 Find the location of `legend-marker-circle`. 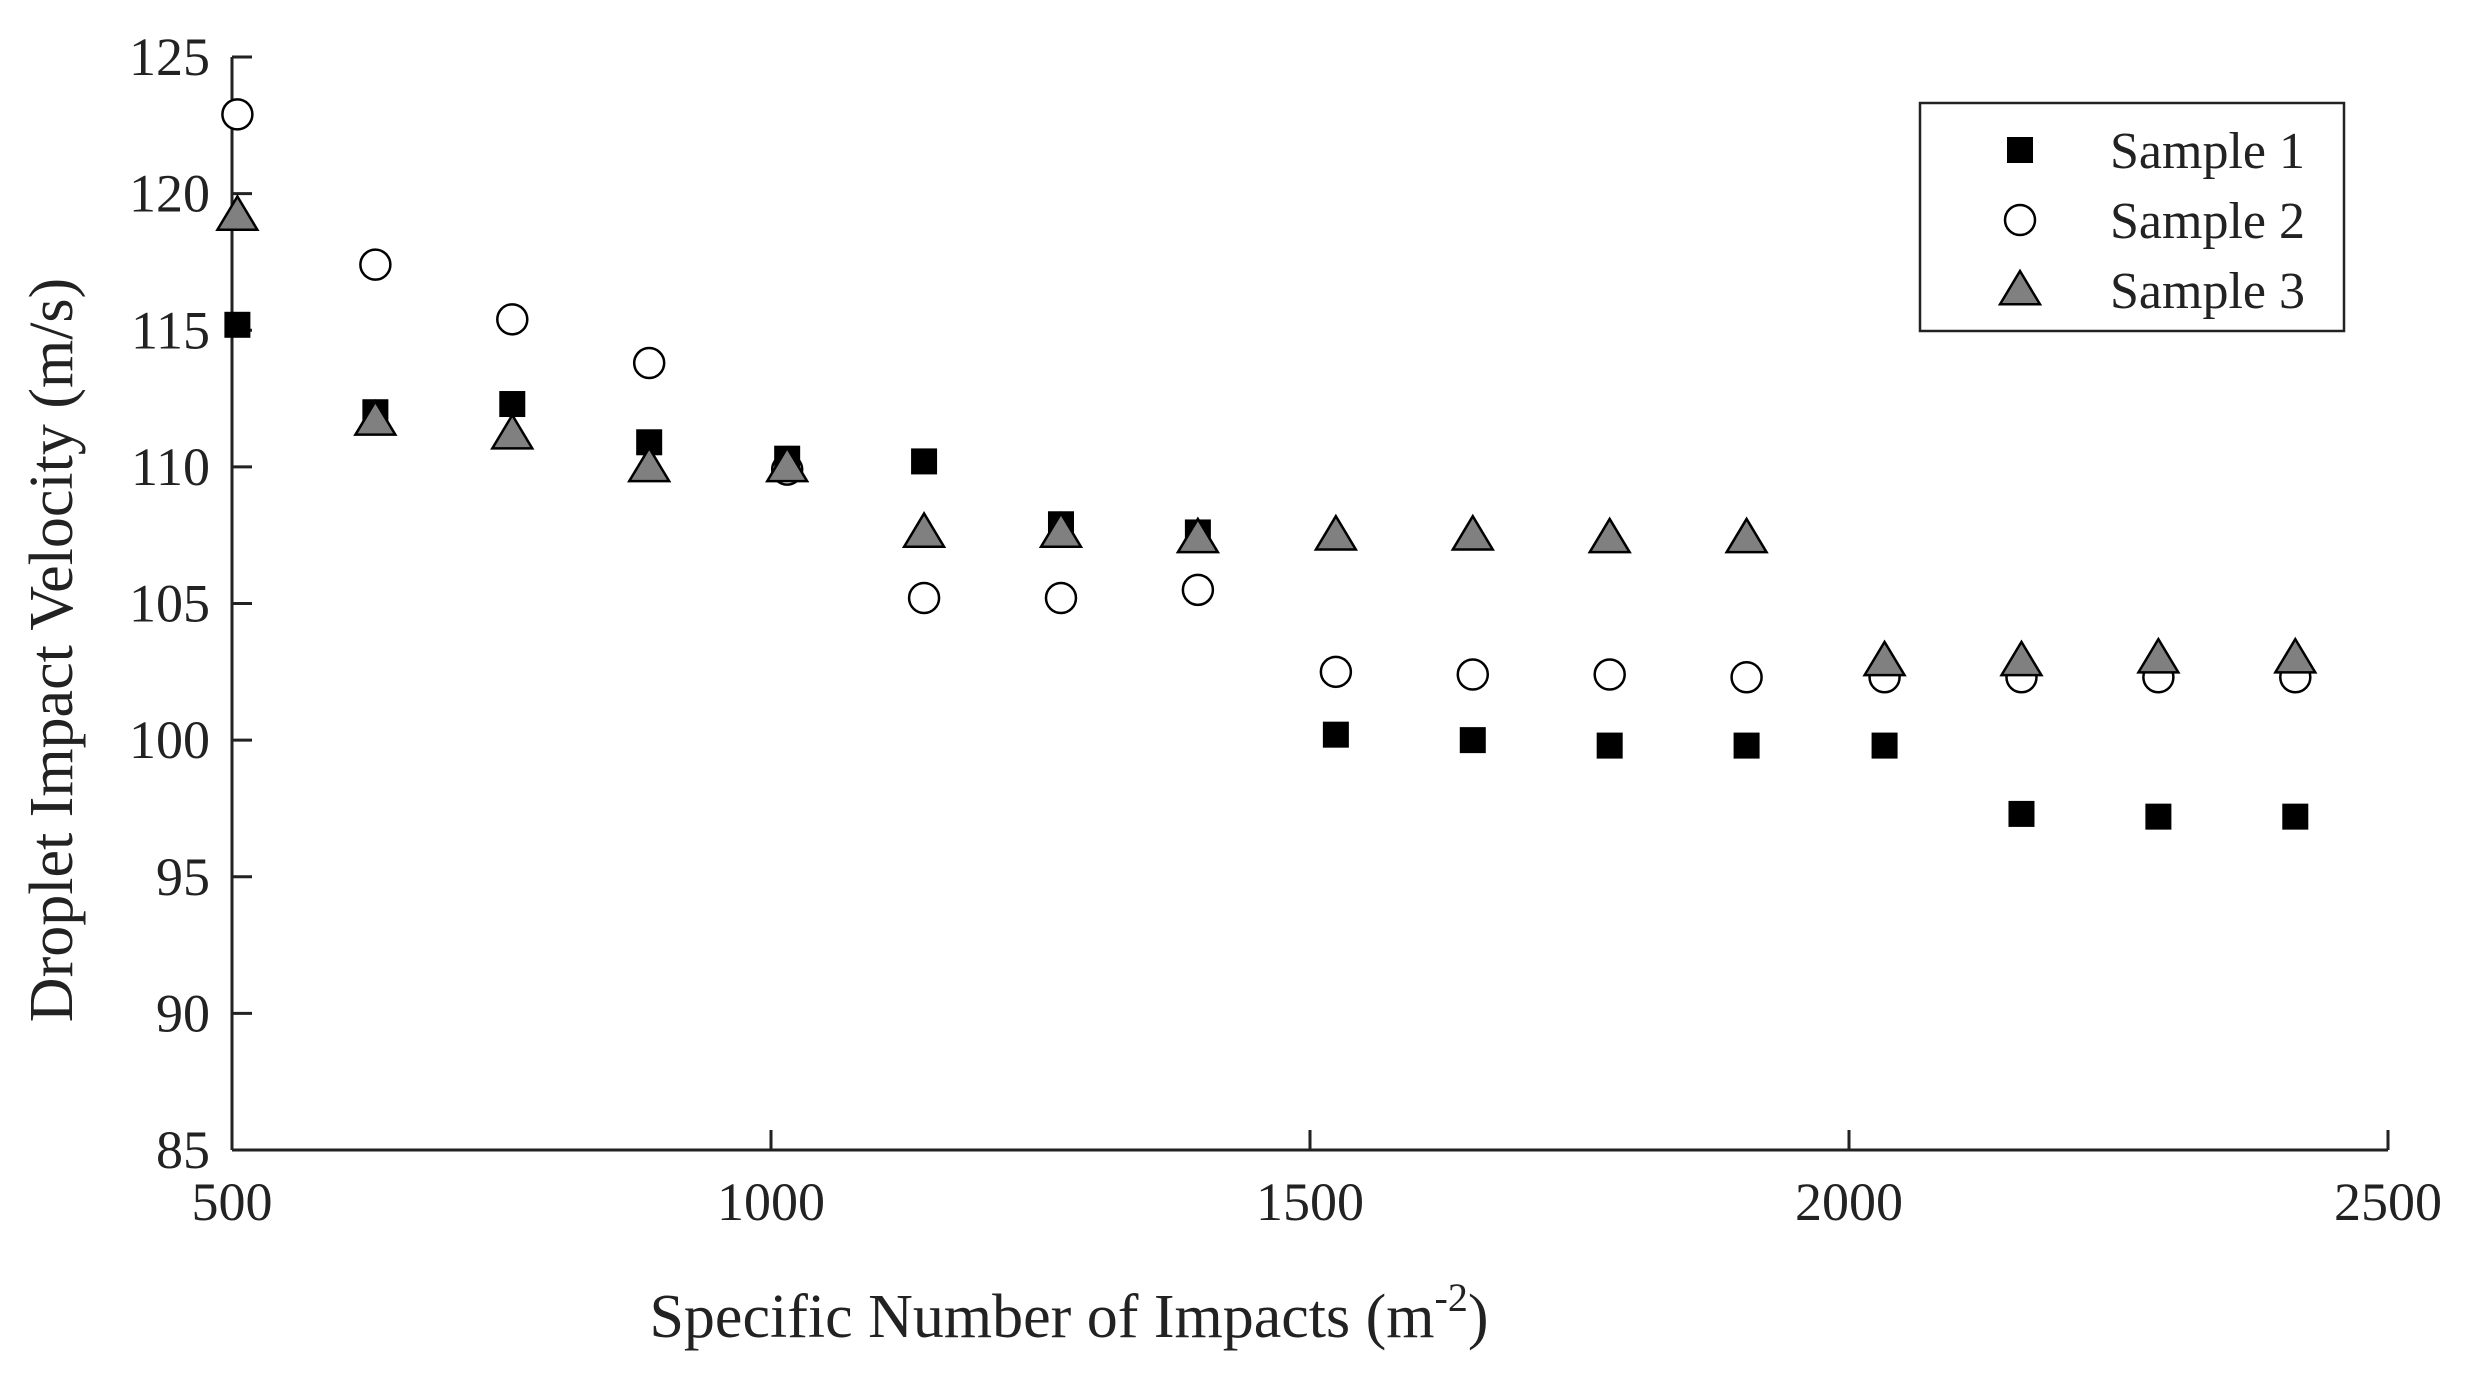

legend-marker-circle is located at coordinates (2020, 220).